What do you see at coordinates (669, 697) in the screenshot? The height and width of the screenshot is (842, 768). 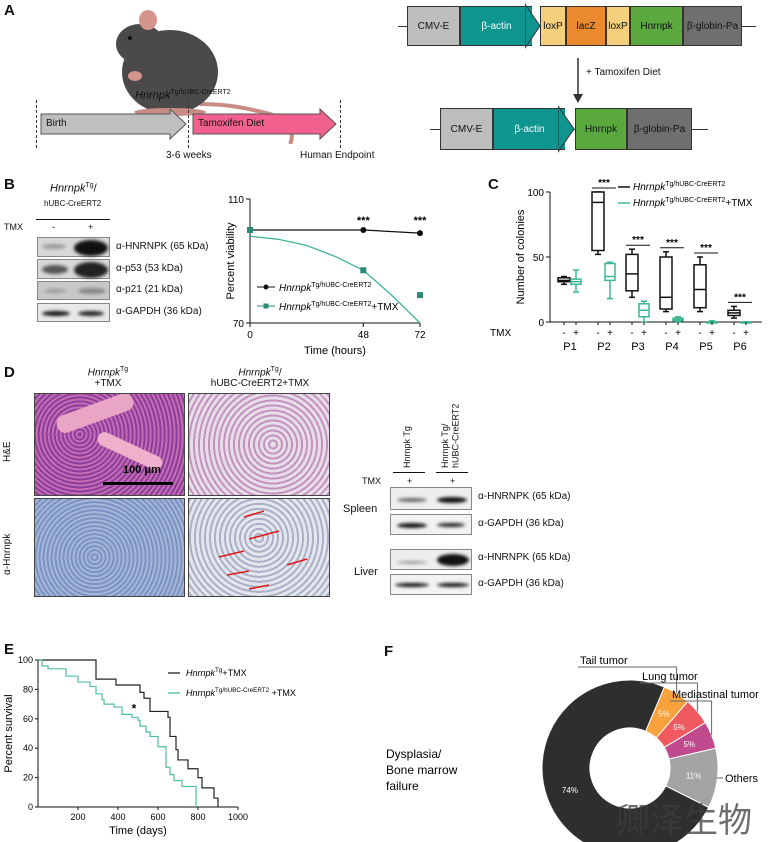 I see `leader-line` at bounding box center [669, 697].